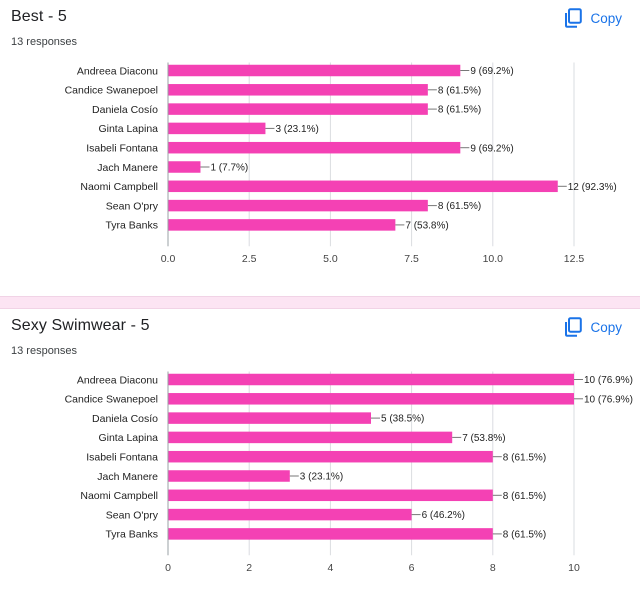  I want to click on x-tick-label: 7.5, so click(411, 259).